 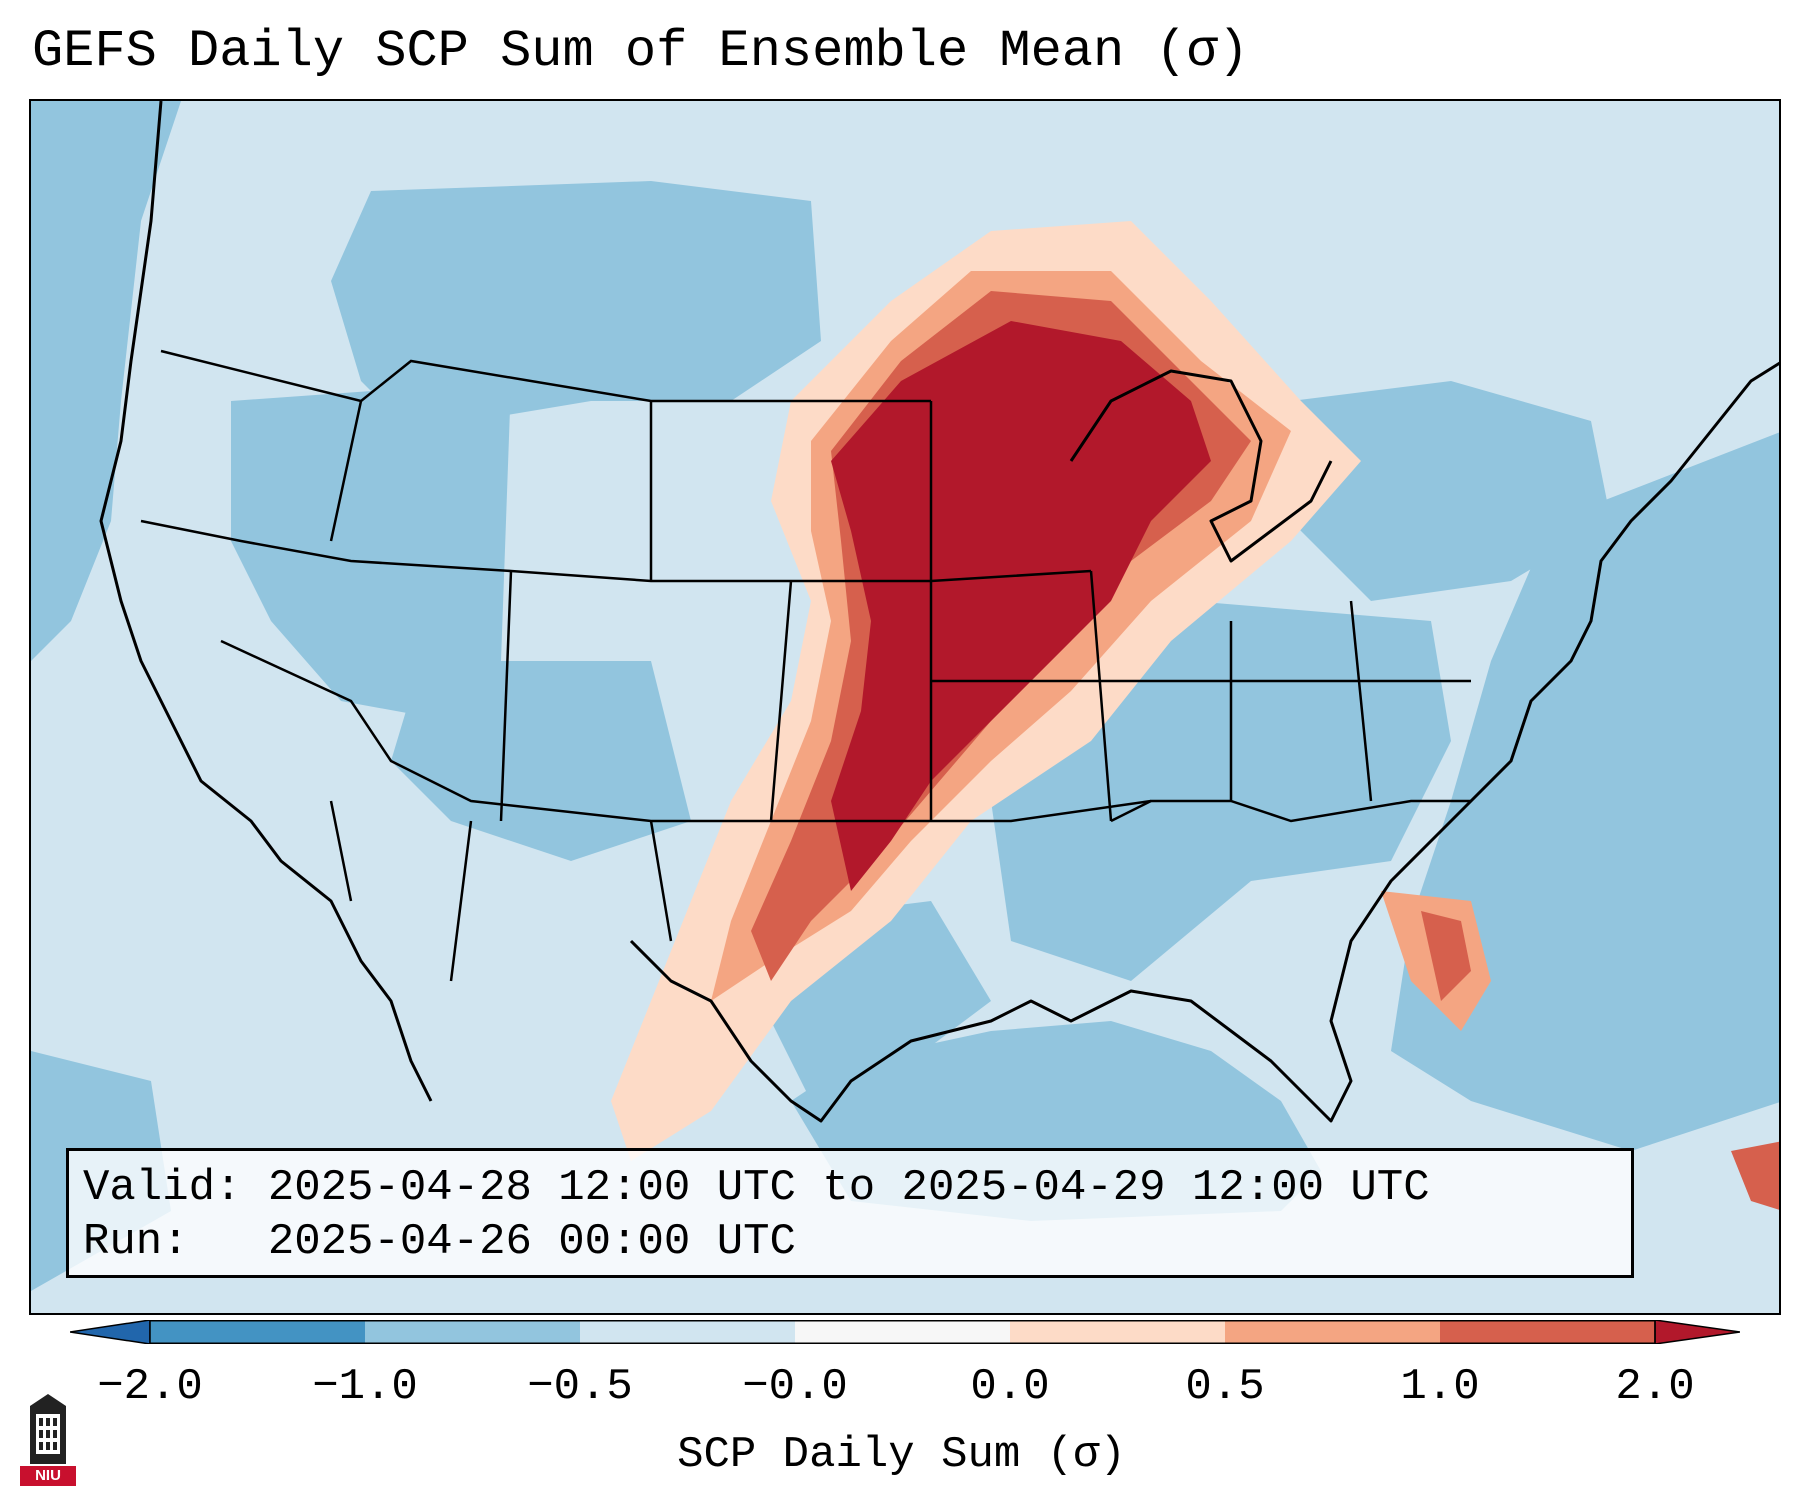 What do you see at coordinates (541, 761) in the screenshot?
I see `southwest-region` at bounding box center [541, 761].